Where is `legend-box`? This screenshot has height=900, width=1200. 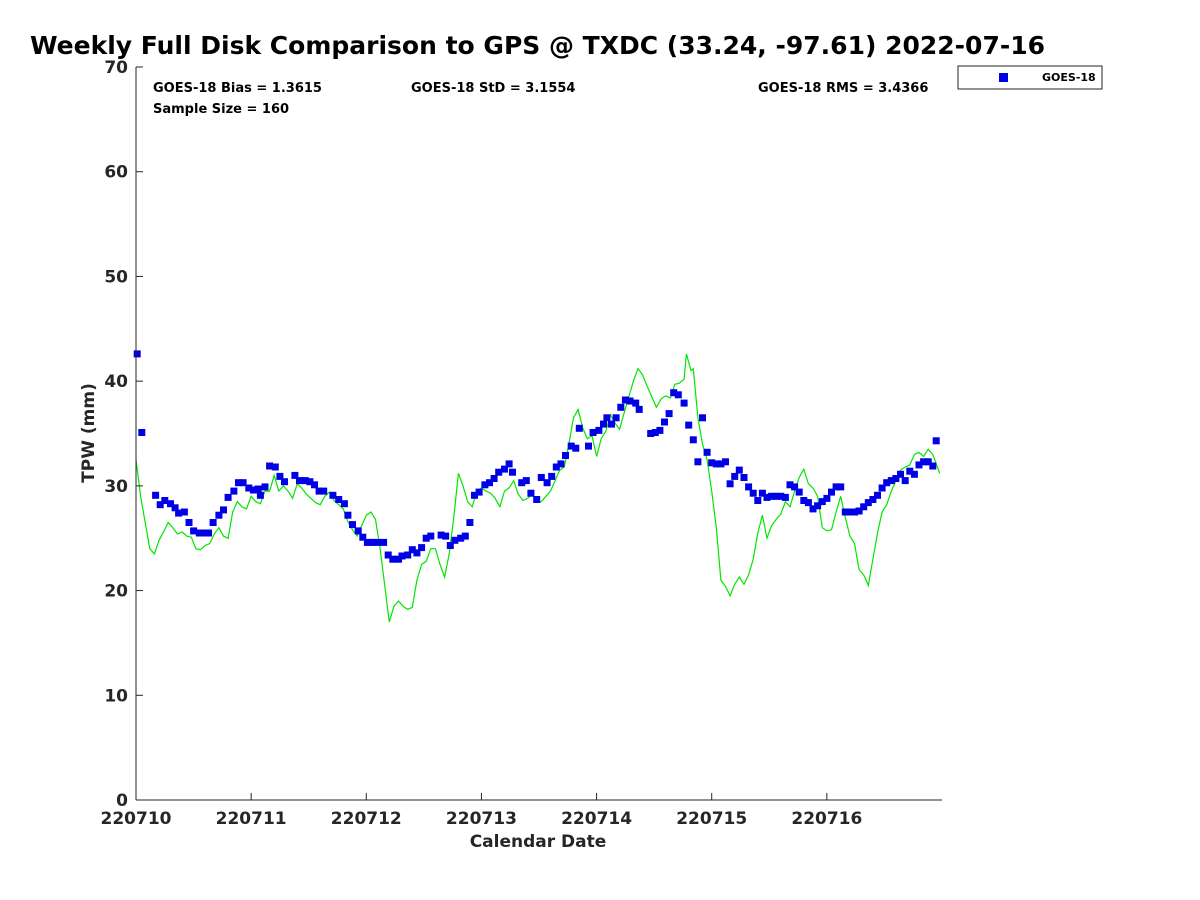
legend-box is located at coordinates (1030, 77).